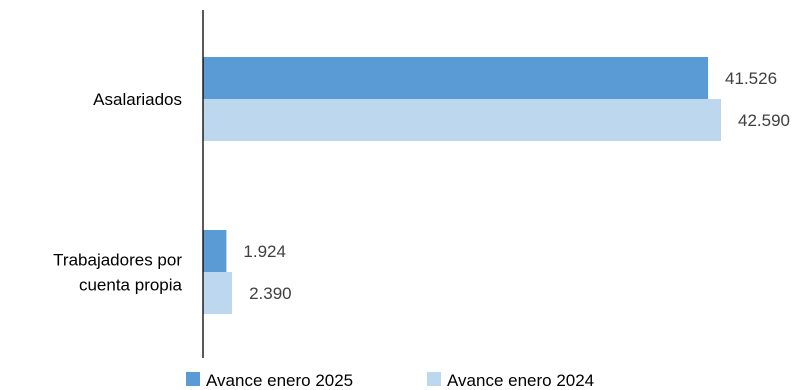 The width and height of the screenshot is (806, 390). I want to click on legend-label: Avance enero 2024, so click(520, 380).